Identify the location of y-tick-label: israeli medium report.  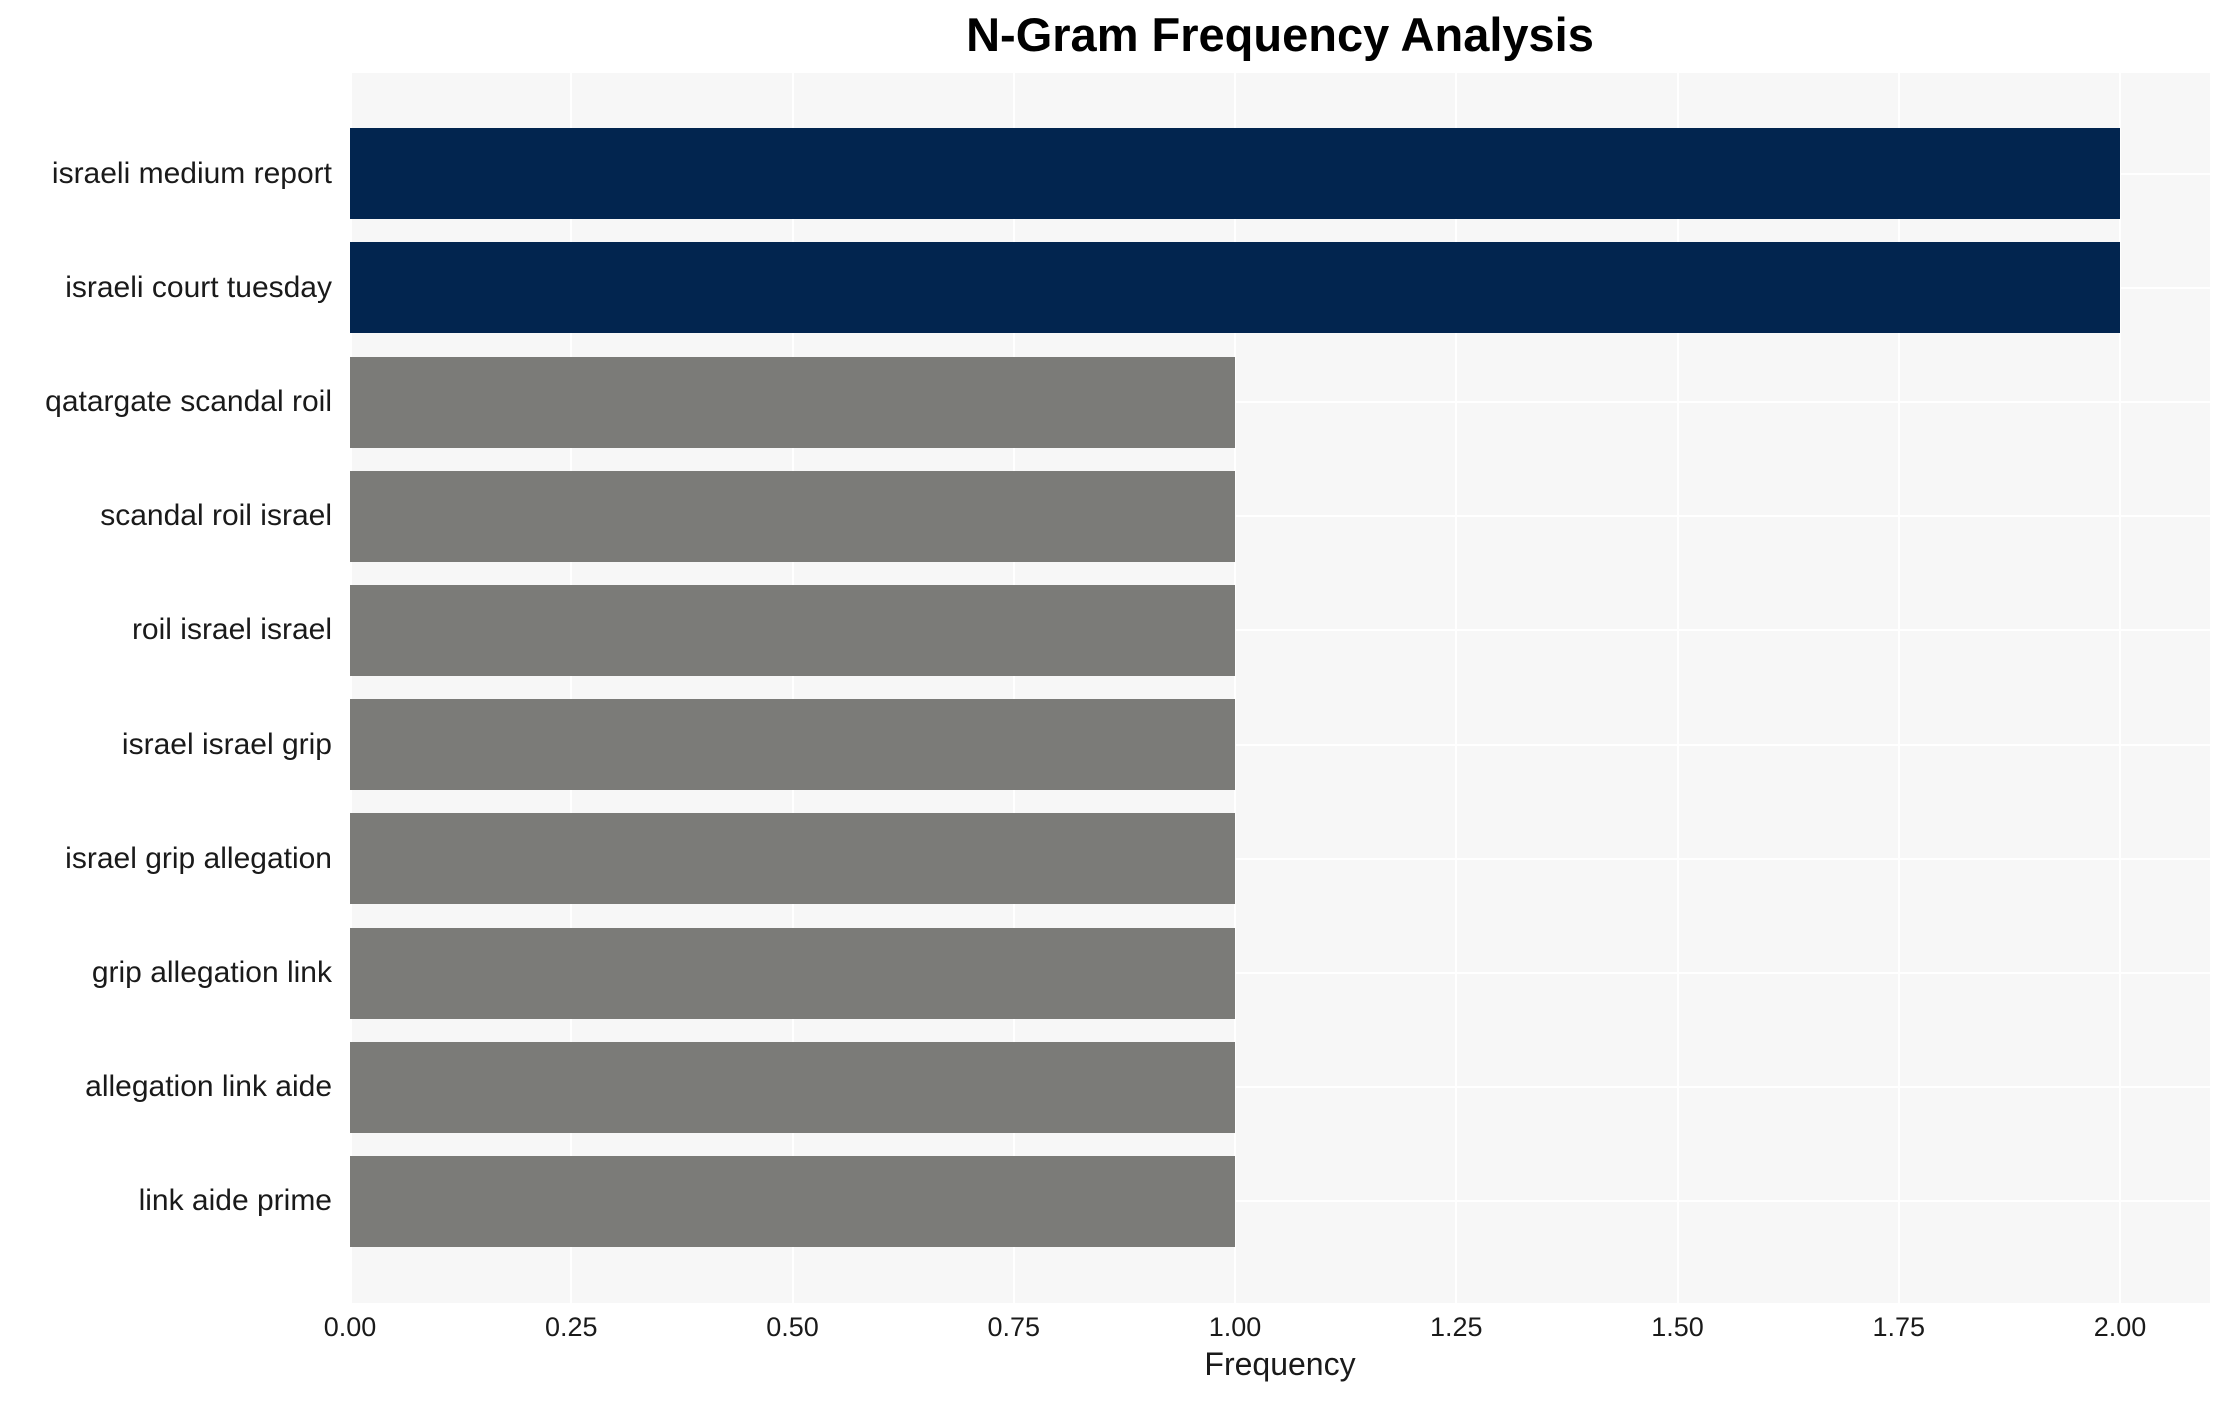
(191, 173).